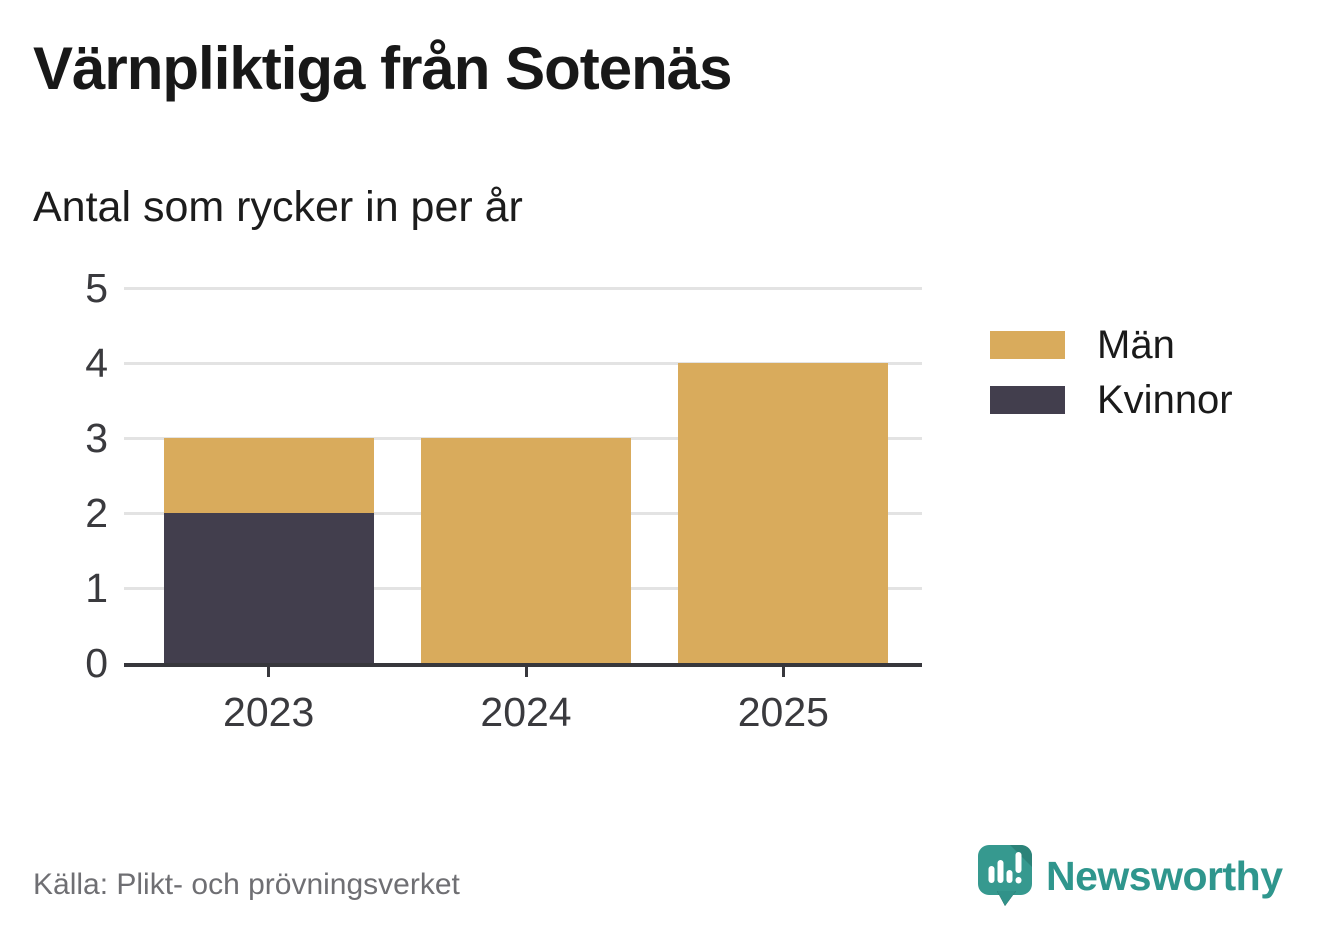 This screenshot has width=1322, height=939. Describe the element at coordinates (1111, 372) in the screenshot. I see `legend: Män Kvinnor` at that location.